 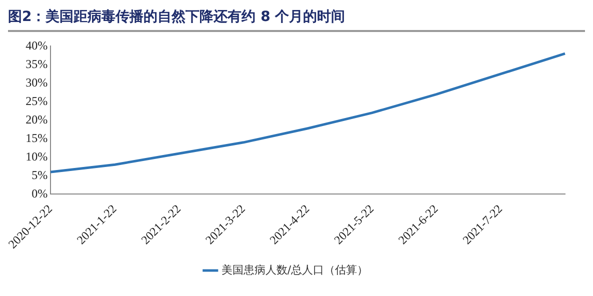 What do you see at coordinates (37, 45) in the screenshot?
I see `y-tick-label: 40%` at bounding box center [37, 45].